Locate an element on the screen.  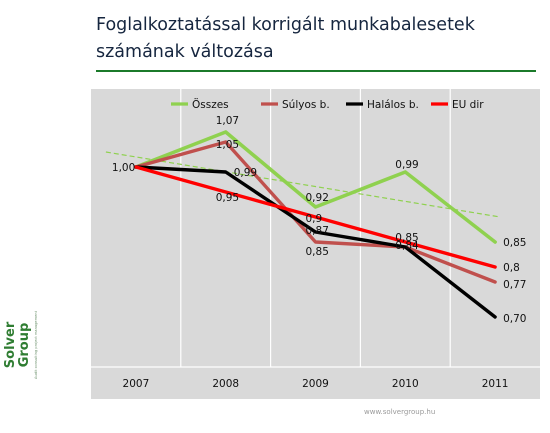
x-tick-label: 2007 is located at coordinates (136, 384).